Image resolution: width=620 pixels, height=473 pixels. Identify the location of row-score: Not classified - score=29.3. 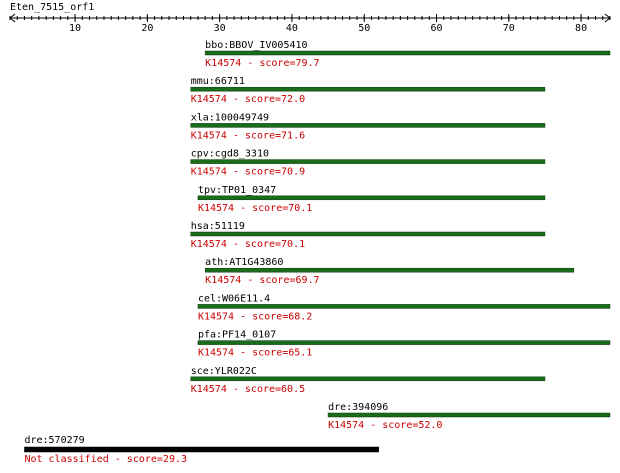
(105, 459).